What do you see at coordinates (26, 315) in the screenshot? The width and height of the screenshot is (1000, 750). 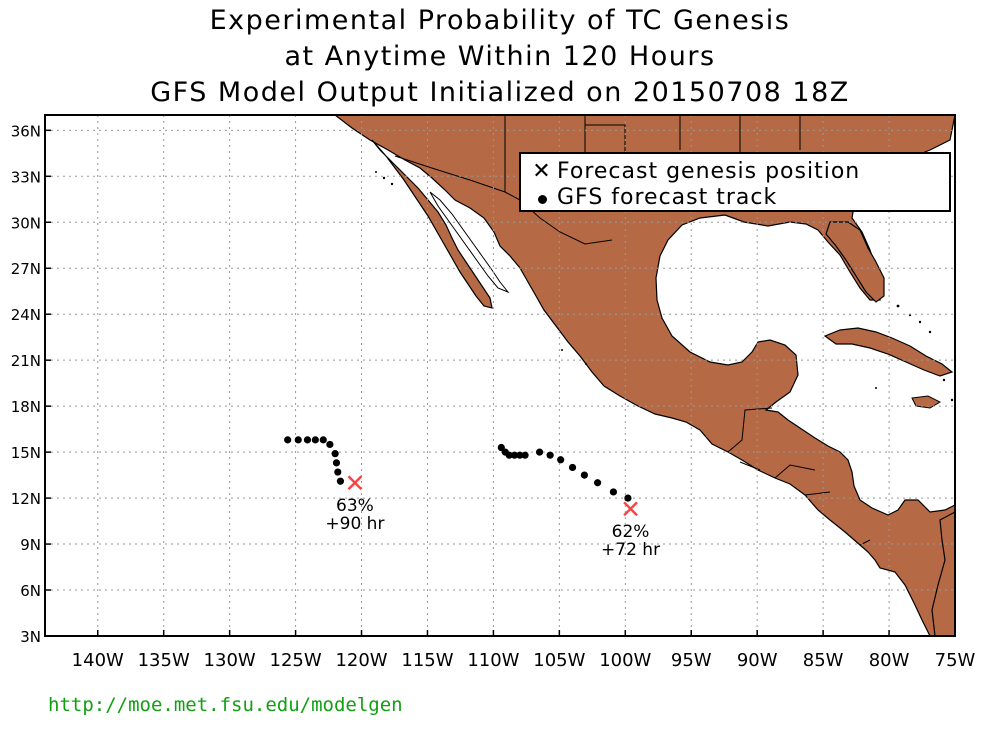 I see `lat-tick-label: 24N` at bounding box center [26, 315].